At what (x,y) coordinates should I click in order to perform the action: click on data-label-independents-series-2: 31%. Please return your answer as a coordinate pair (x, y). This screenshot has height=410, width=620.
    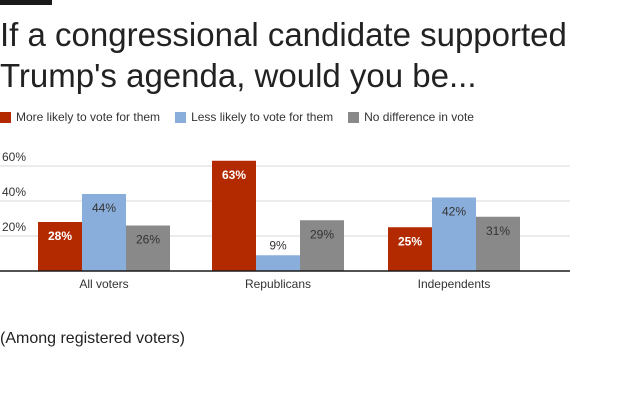
    Looking at the image, I should click on (498, 231).